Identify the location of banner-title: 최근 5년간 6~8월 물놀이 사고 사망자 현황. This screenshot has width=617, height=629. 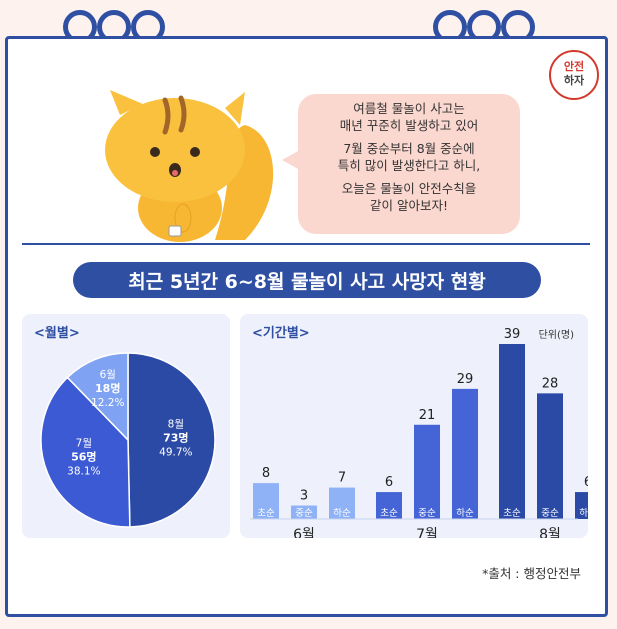
(307, 280).